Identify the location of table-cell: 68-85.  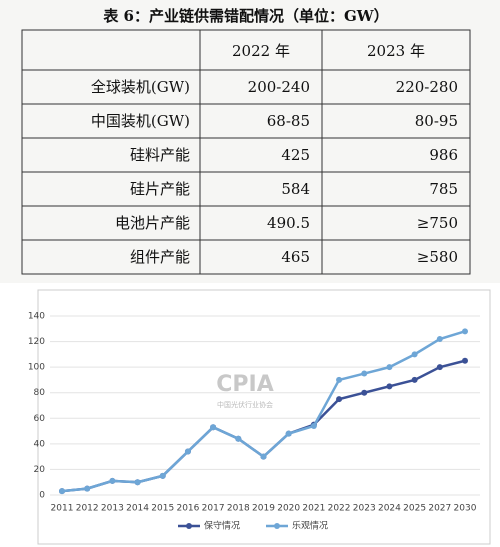
(288, 121).